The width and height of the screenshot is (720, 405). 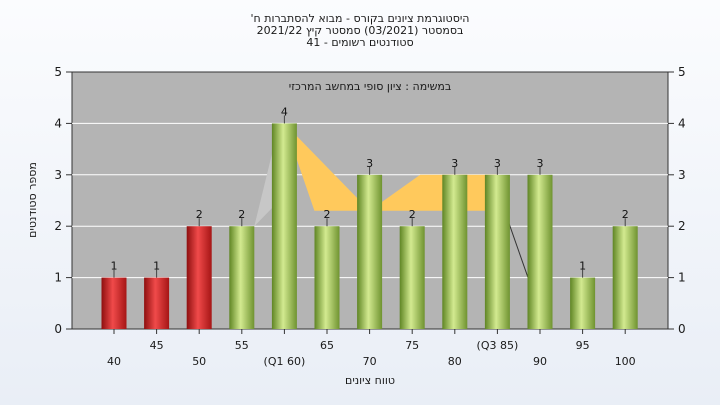 I want to click on y-tick-label-left: 2, so click(x=58, y=226).